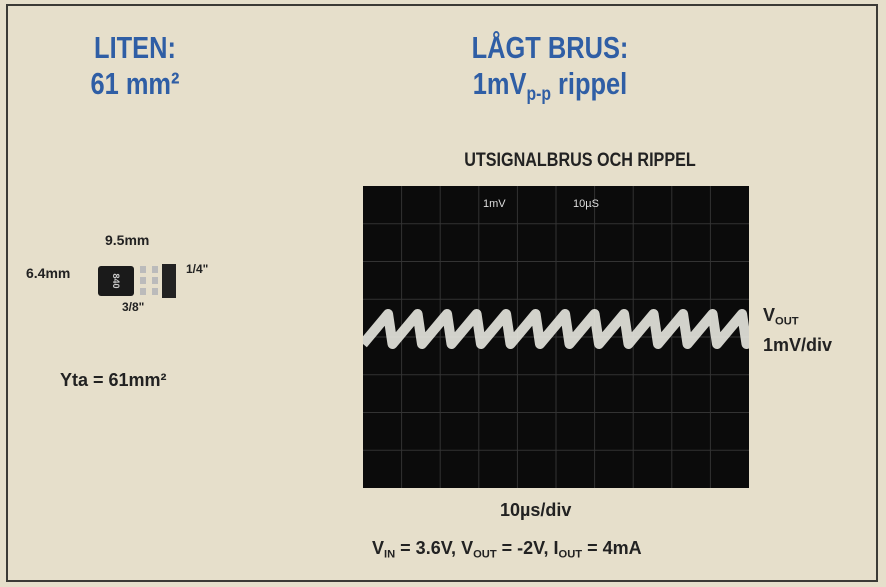  I want to click on title-line: 61 mm², so click(135, 83).